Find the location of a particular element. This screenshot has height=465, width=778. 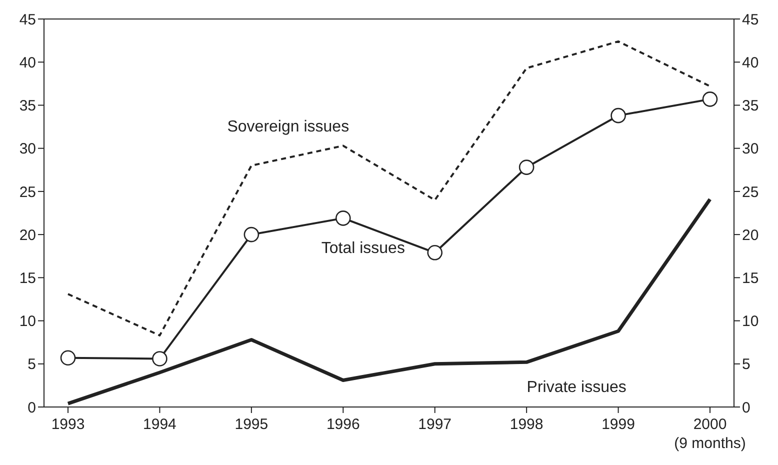

x-tick-label: 1996 is located at coordinates (343, 424).